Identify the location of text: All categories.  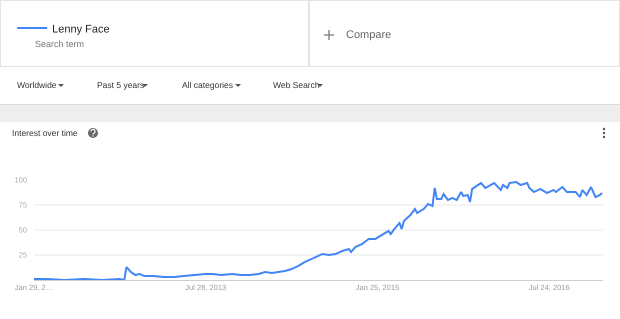
(208, 85).